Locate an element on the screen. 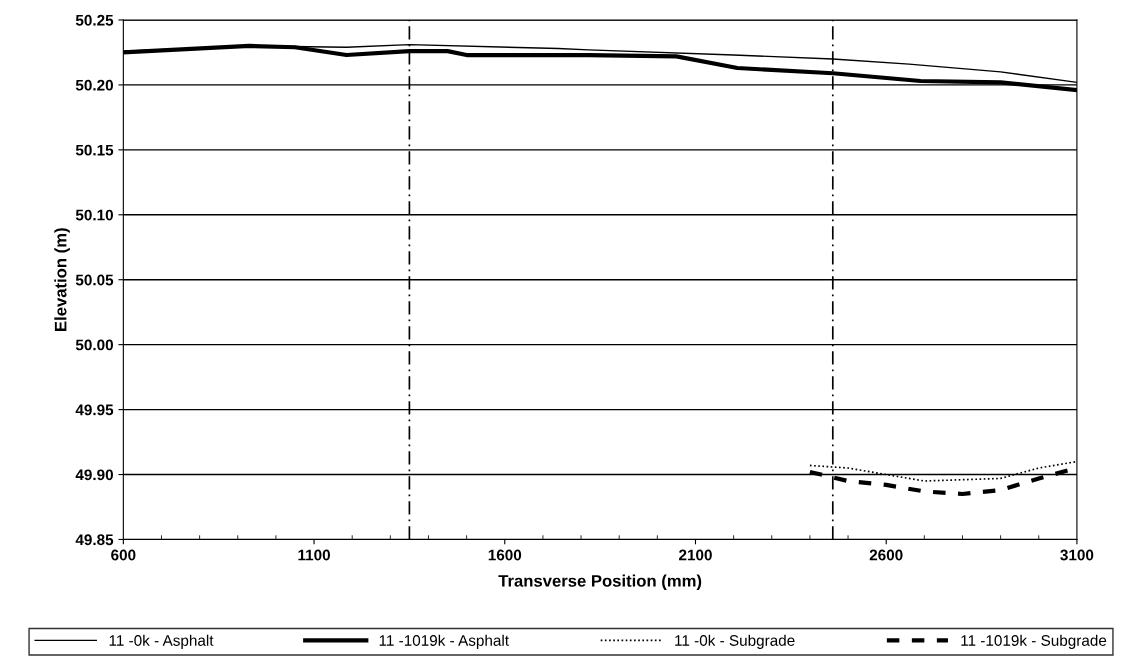 The height and width of the screenshot is (666, 1142). x-tick-label: 3100 is located at coordinates (1077, 555).